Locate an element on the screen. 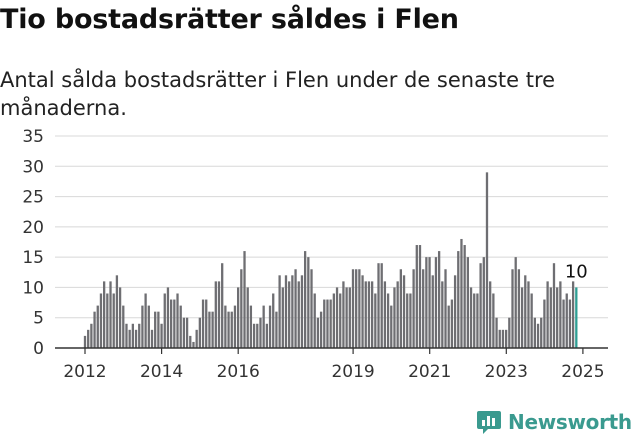  x-axis: 2012 2014 2016 2019 2021 2023 2025 is located at coordinates (331, 364).